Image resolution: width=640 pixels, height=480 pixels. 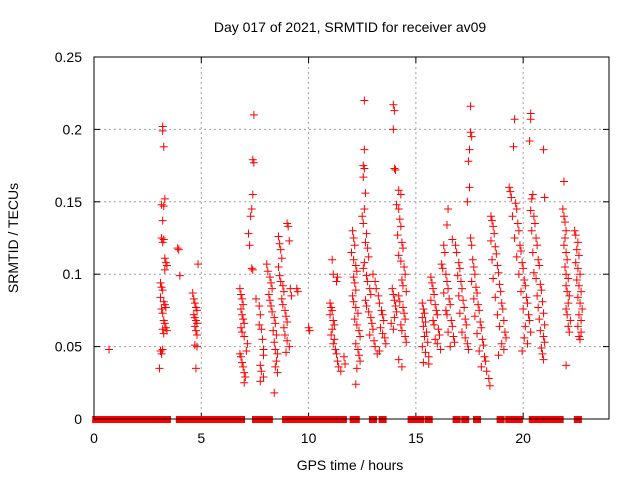 What do you see at coordinates (94, 438) in the screenshot?
I see `x-tick-label: 0` at bounding box center [94, 438].